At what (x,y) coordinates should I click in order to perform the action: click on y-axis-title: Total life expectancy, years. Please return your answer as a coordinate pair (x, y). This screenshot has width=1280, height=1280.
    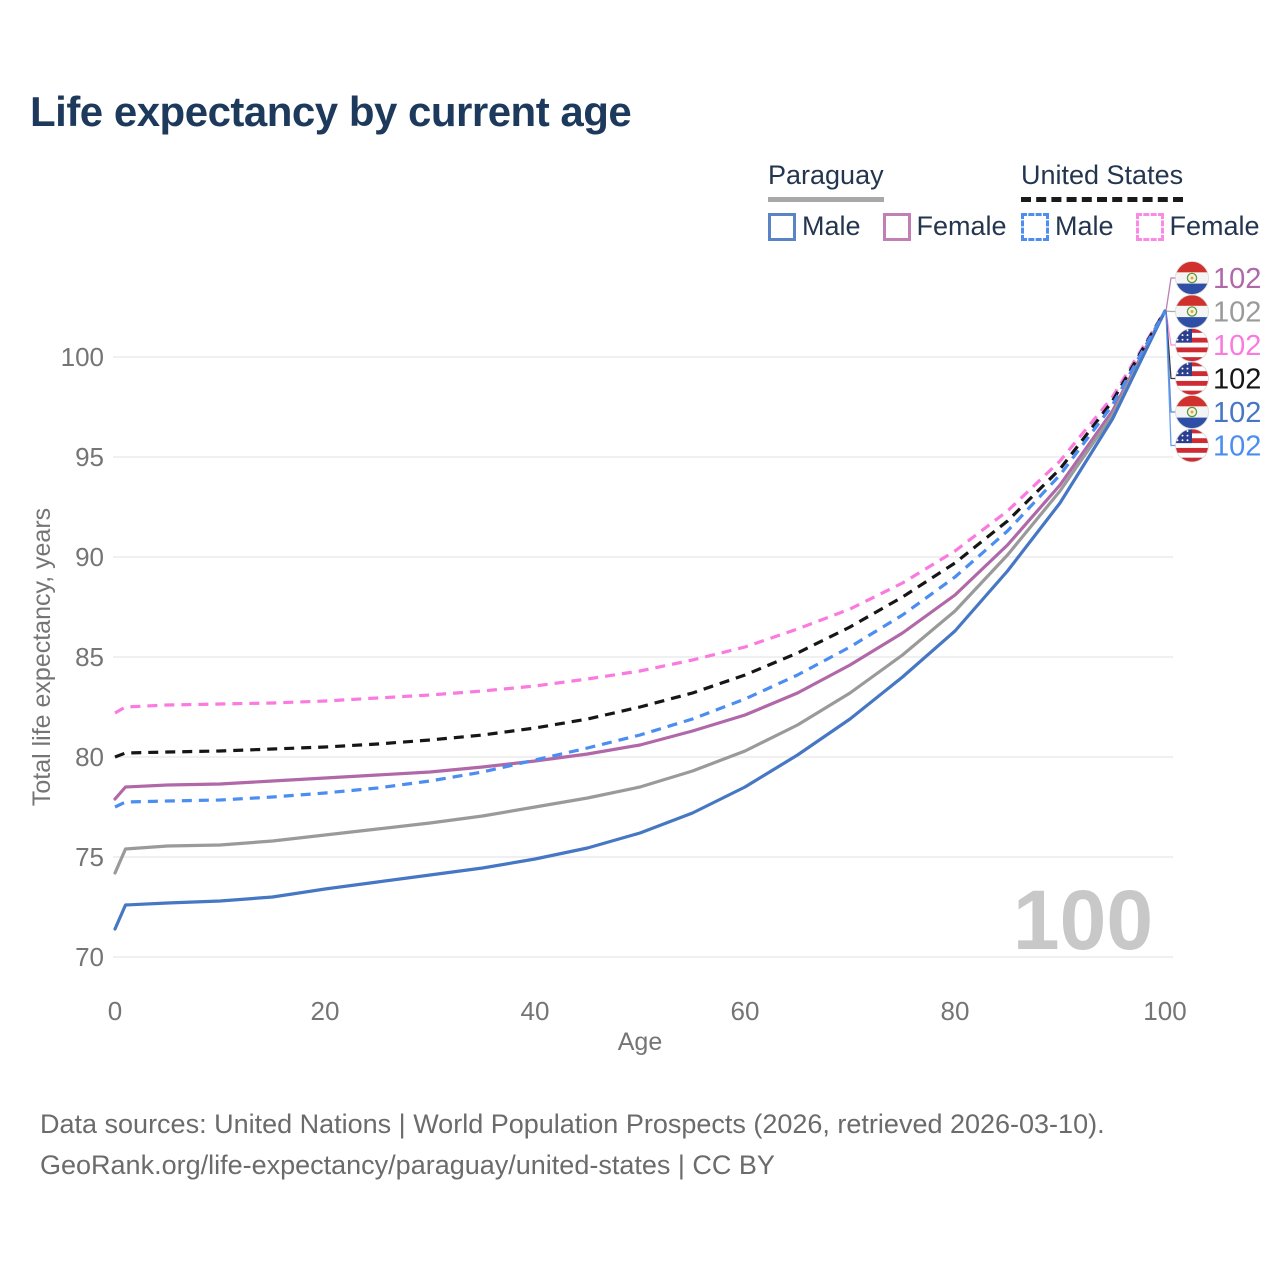
    Looking at the image, I should click on (42, 657).